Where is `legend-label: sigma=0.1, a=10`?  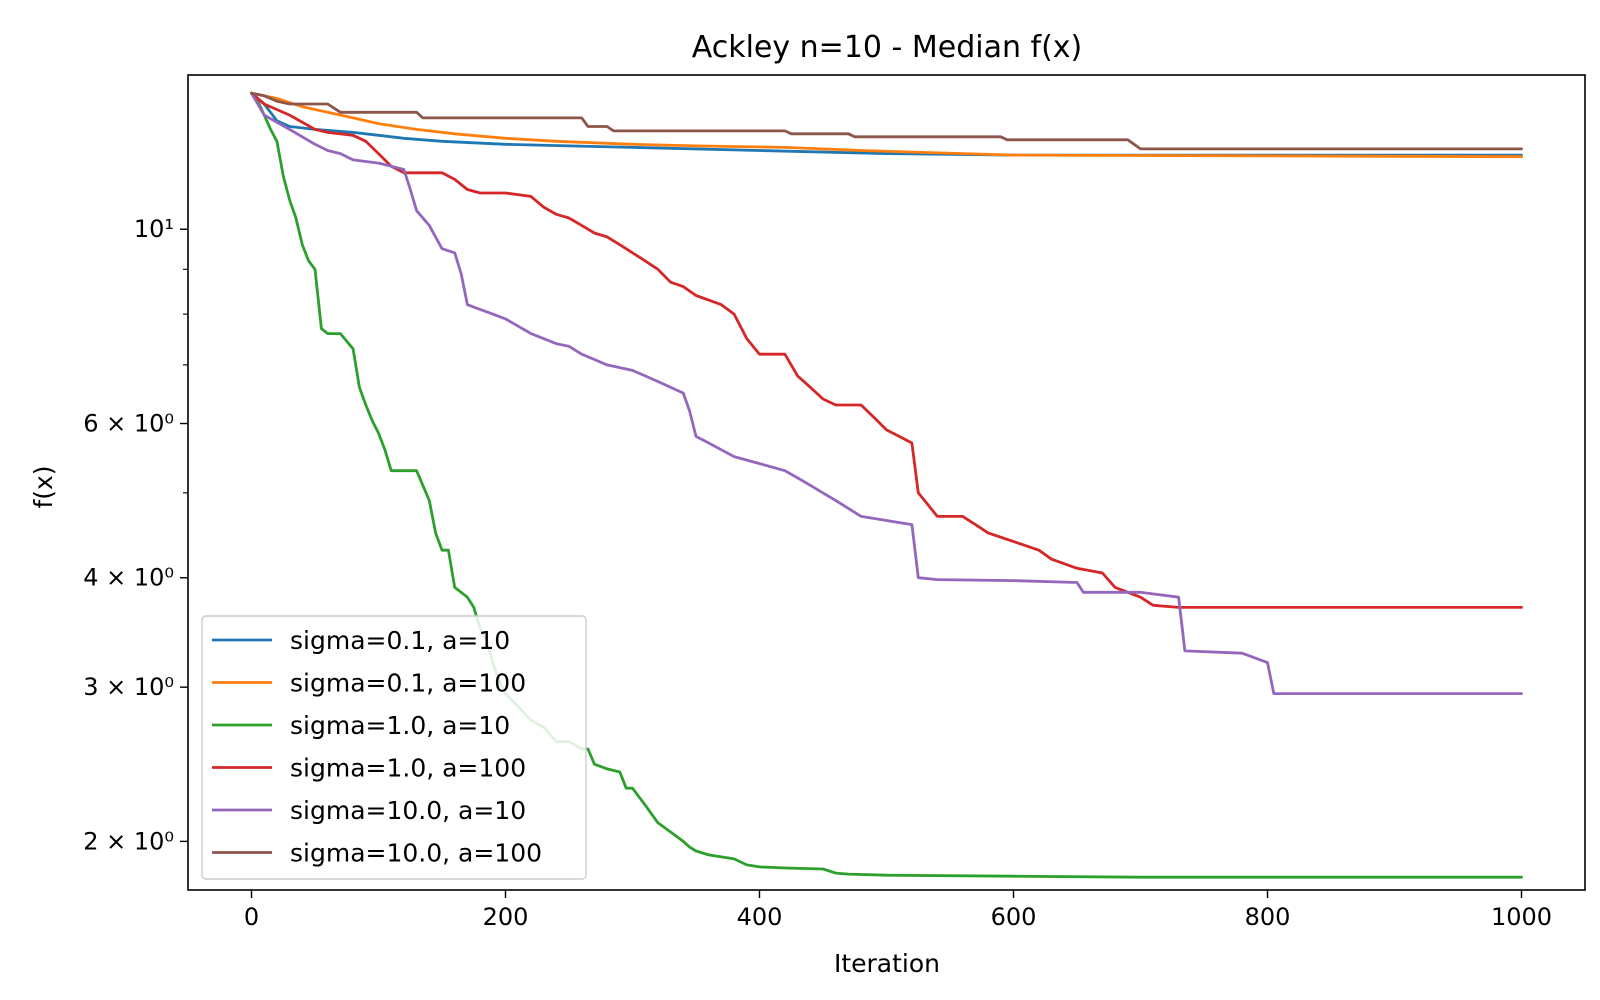
legend-label: sigma=0.1, a=10 is located at coordinates (400, 640).